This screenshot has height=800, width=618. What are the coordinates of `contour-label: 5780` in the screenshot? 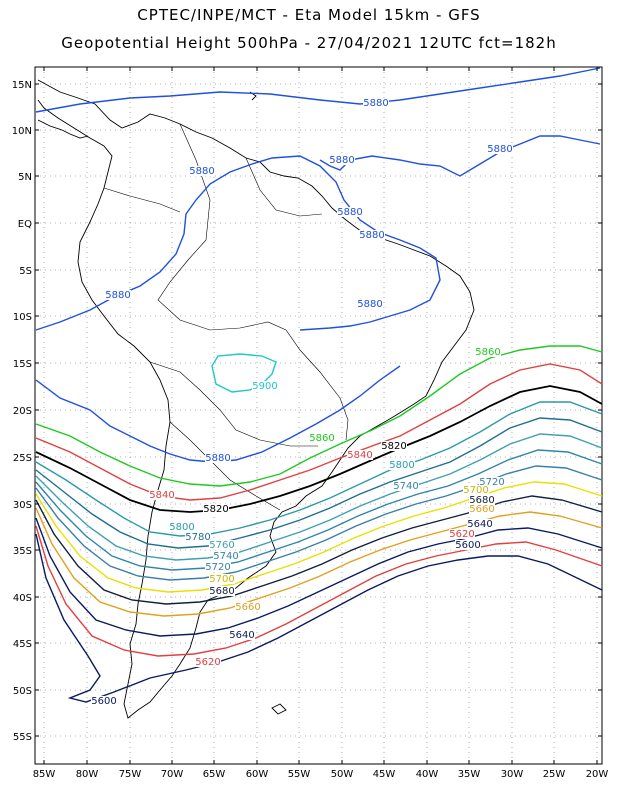 It's located at (197, 537).